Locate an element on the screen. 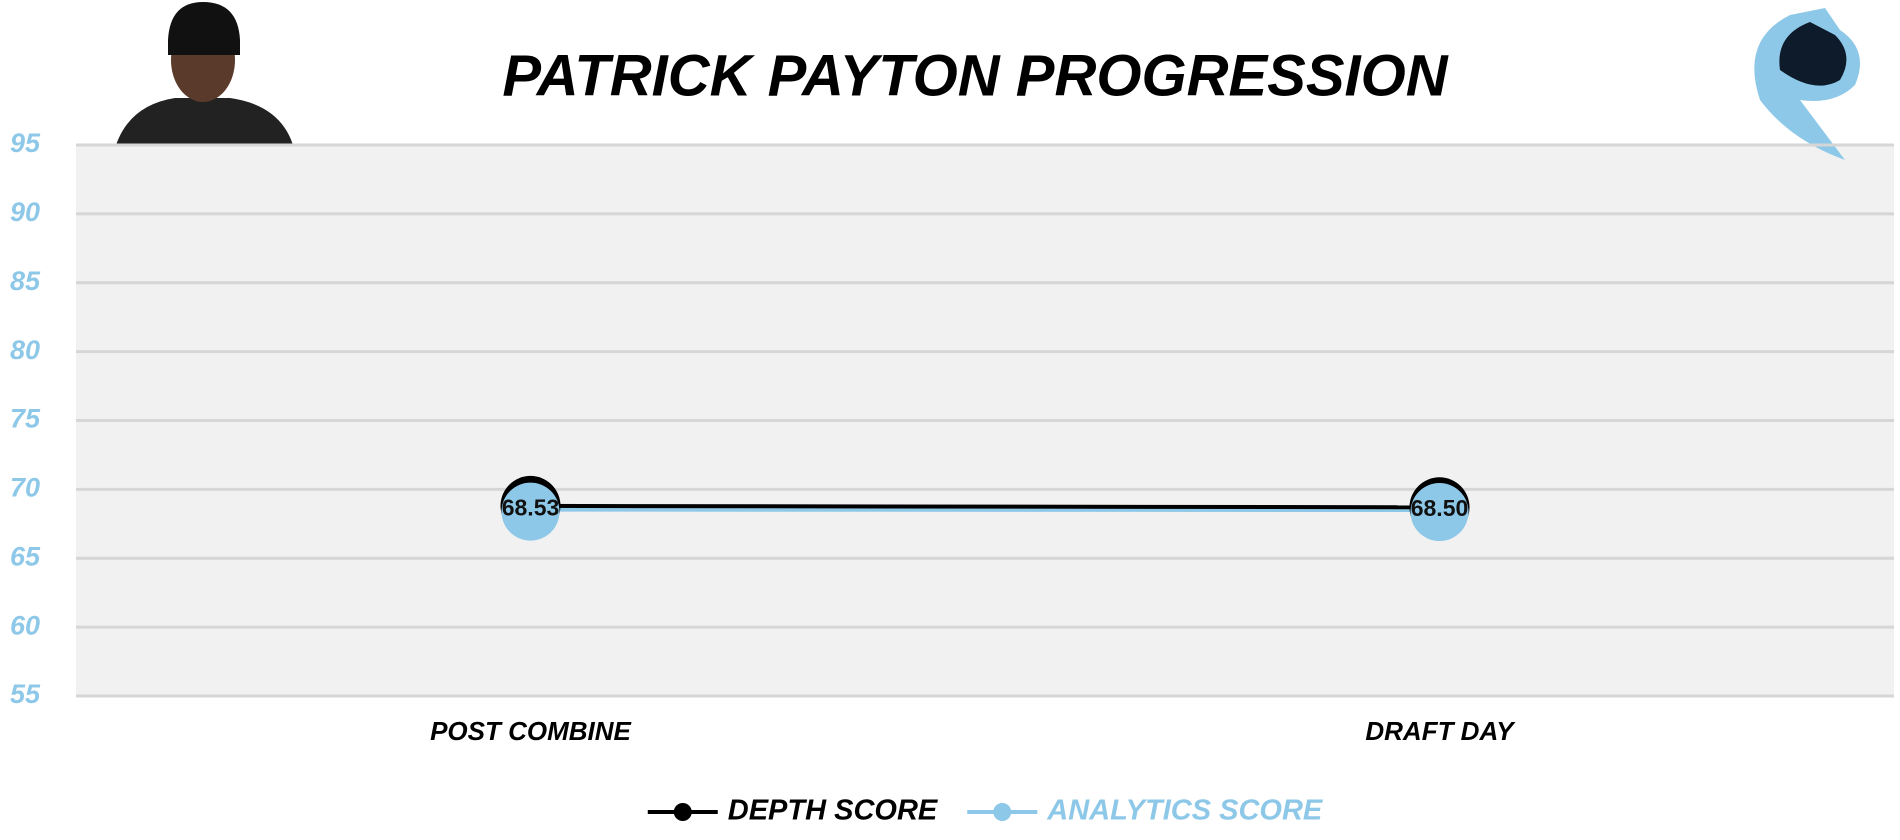 The height and width of the screenshot is (840, 1900). chart-title: PATRICK PAYTON PROGRESSION is located at coordinates (975, 75).